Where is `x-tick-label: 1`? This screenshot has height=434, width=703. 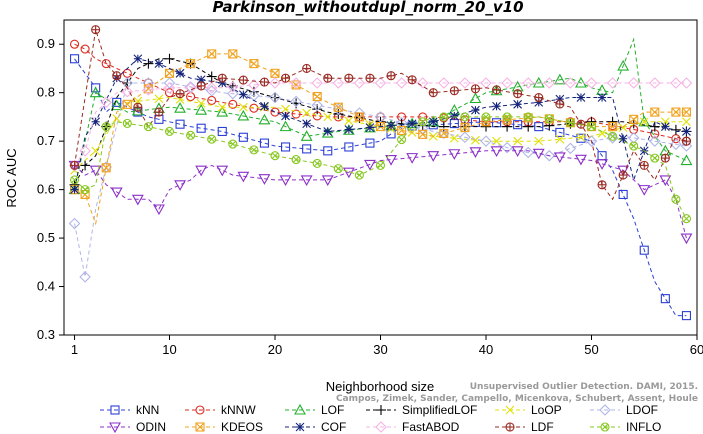 x-tick-label: 1 is located at coordinates (74, 349).